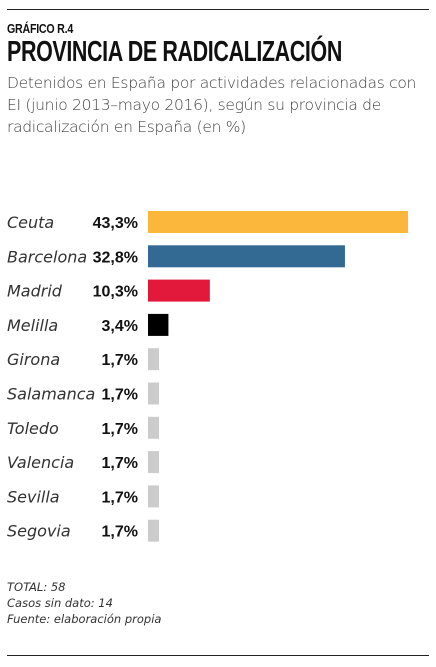 Image resolution: width=436 pixels, height=667 pixels. Describe the element at coordinates (115, 292) in the screenshot. I see `value-label-madrid: 10,3%` at that location.